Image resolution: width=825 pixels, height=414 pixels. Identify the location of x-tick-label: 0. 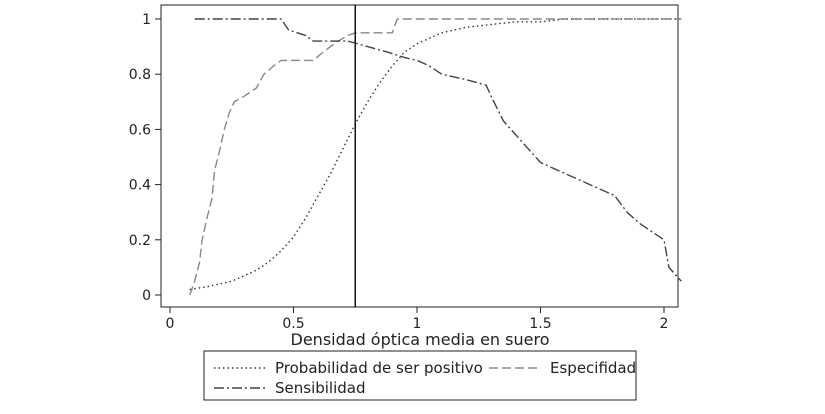
(170, 324).